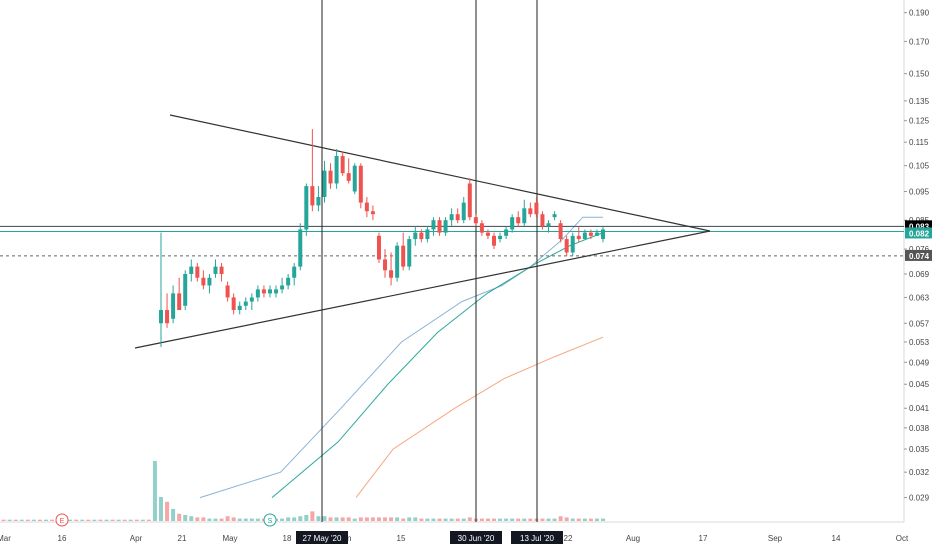  Describe the element at coordinates (537, 537) in the screenshot. I see `date-marker-label-bg` at that location.